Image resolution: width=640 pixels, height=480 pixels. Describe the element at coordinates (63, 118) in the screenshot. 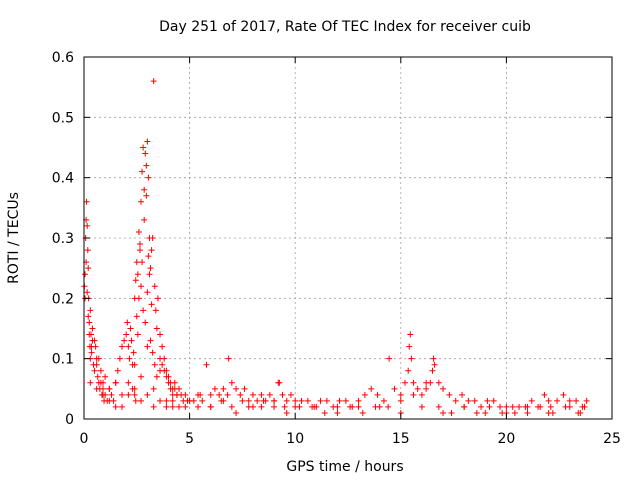

I see `y-tick-label: 0.5` at that location.